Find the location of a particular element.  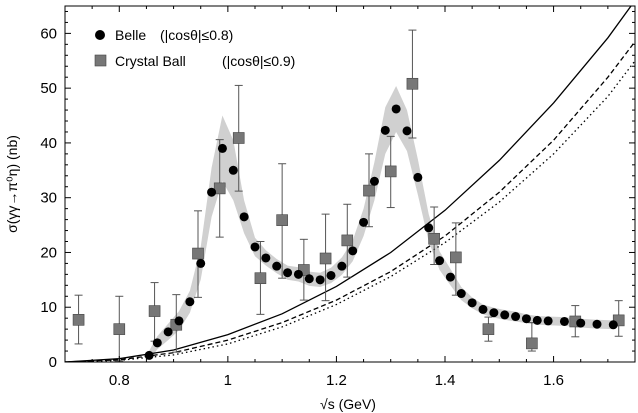

y-tick-label: 10 is located at coordinates (48, 307).